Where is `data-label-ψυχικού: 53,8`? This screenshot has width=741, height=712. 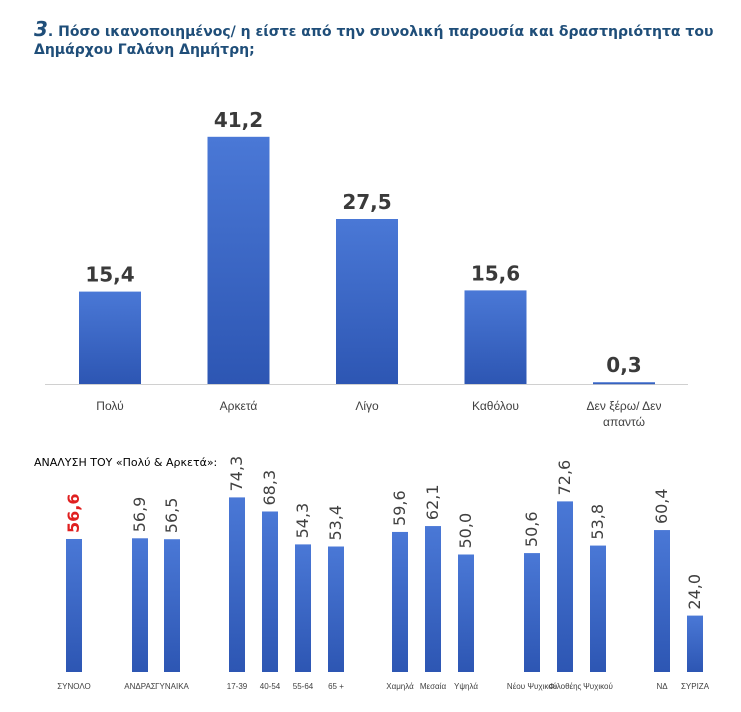
data-label-ψυχικού: 53,8 is located at coordinates (597, 522).